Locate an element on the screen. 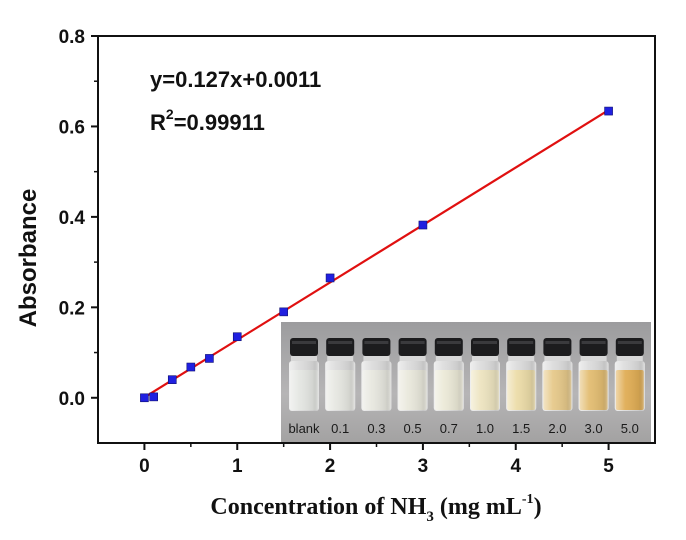 The image size is (686, 540). x-tick-label: 4 is located at coordinates (515, 466).